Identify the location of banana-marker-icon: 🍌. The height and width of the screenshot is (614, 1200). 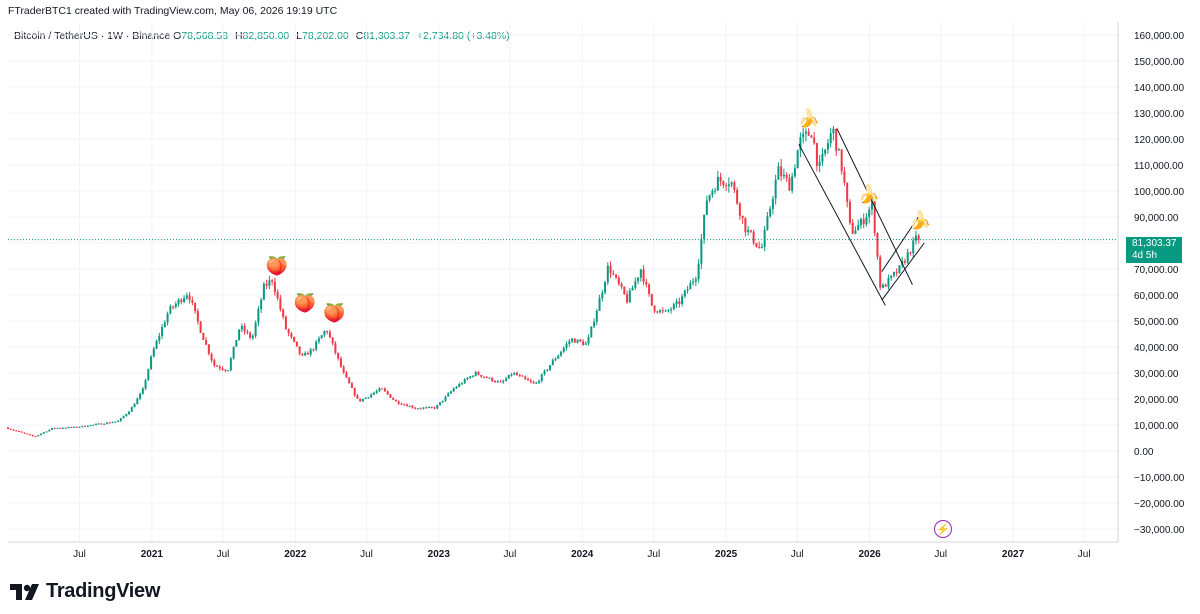
(809, 118).